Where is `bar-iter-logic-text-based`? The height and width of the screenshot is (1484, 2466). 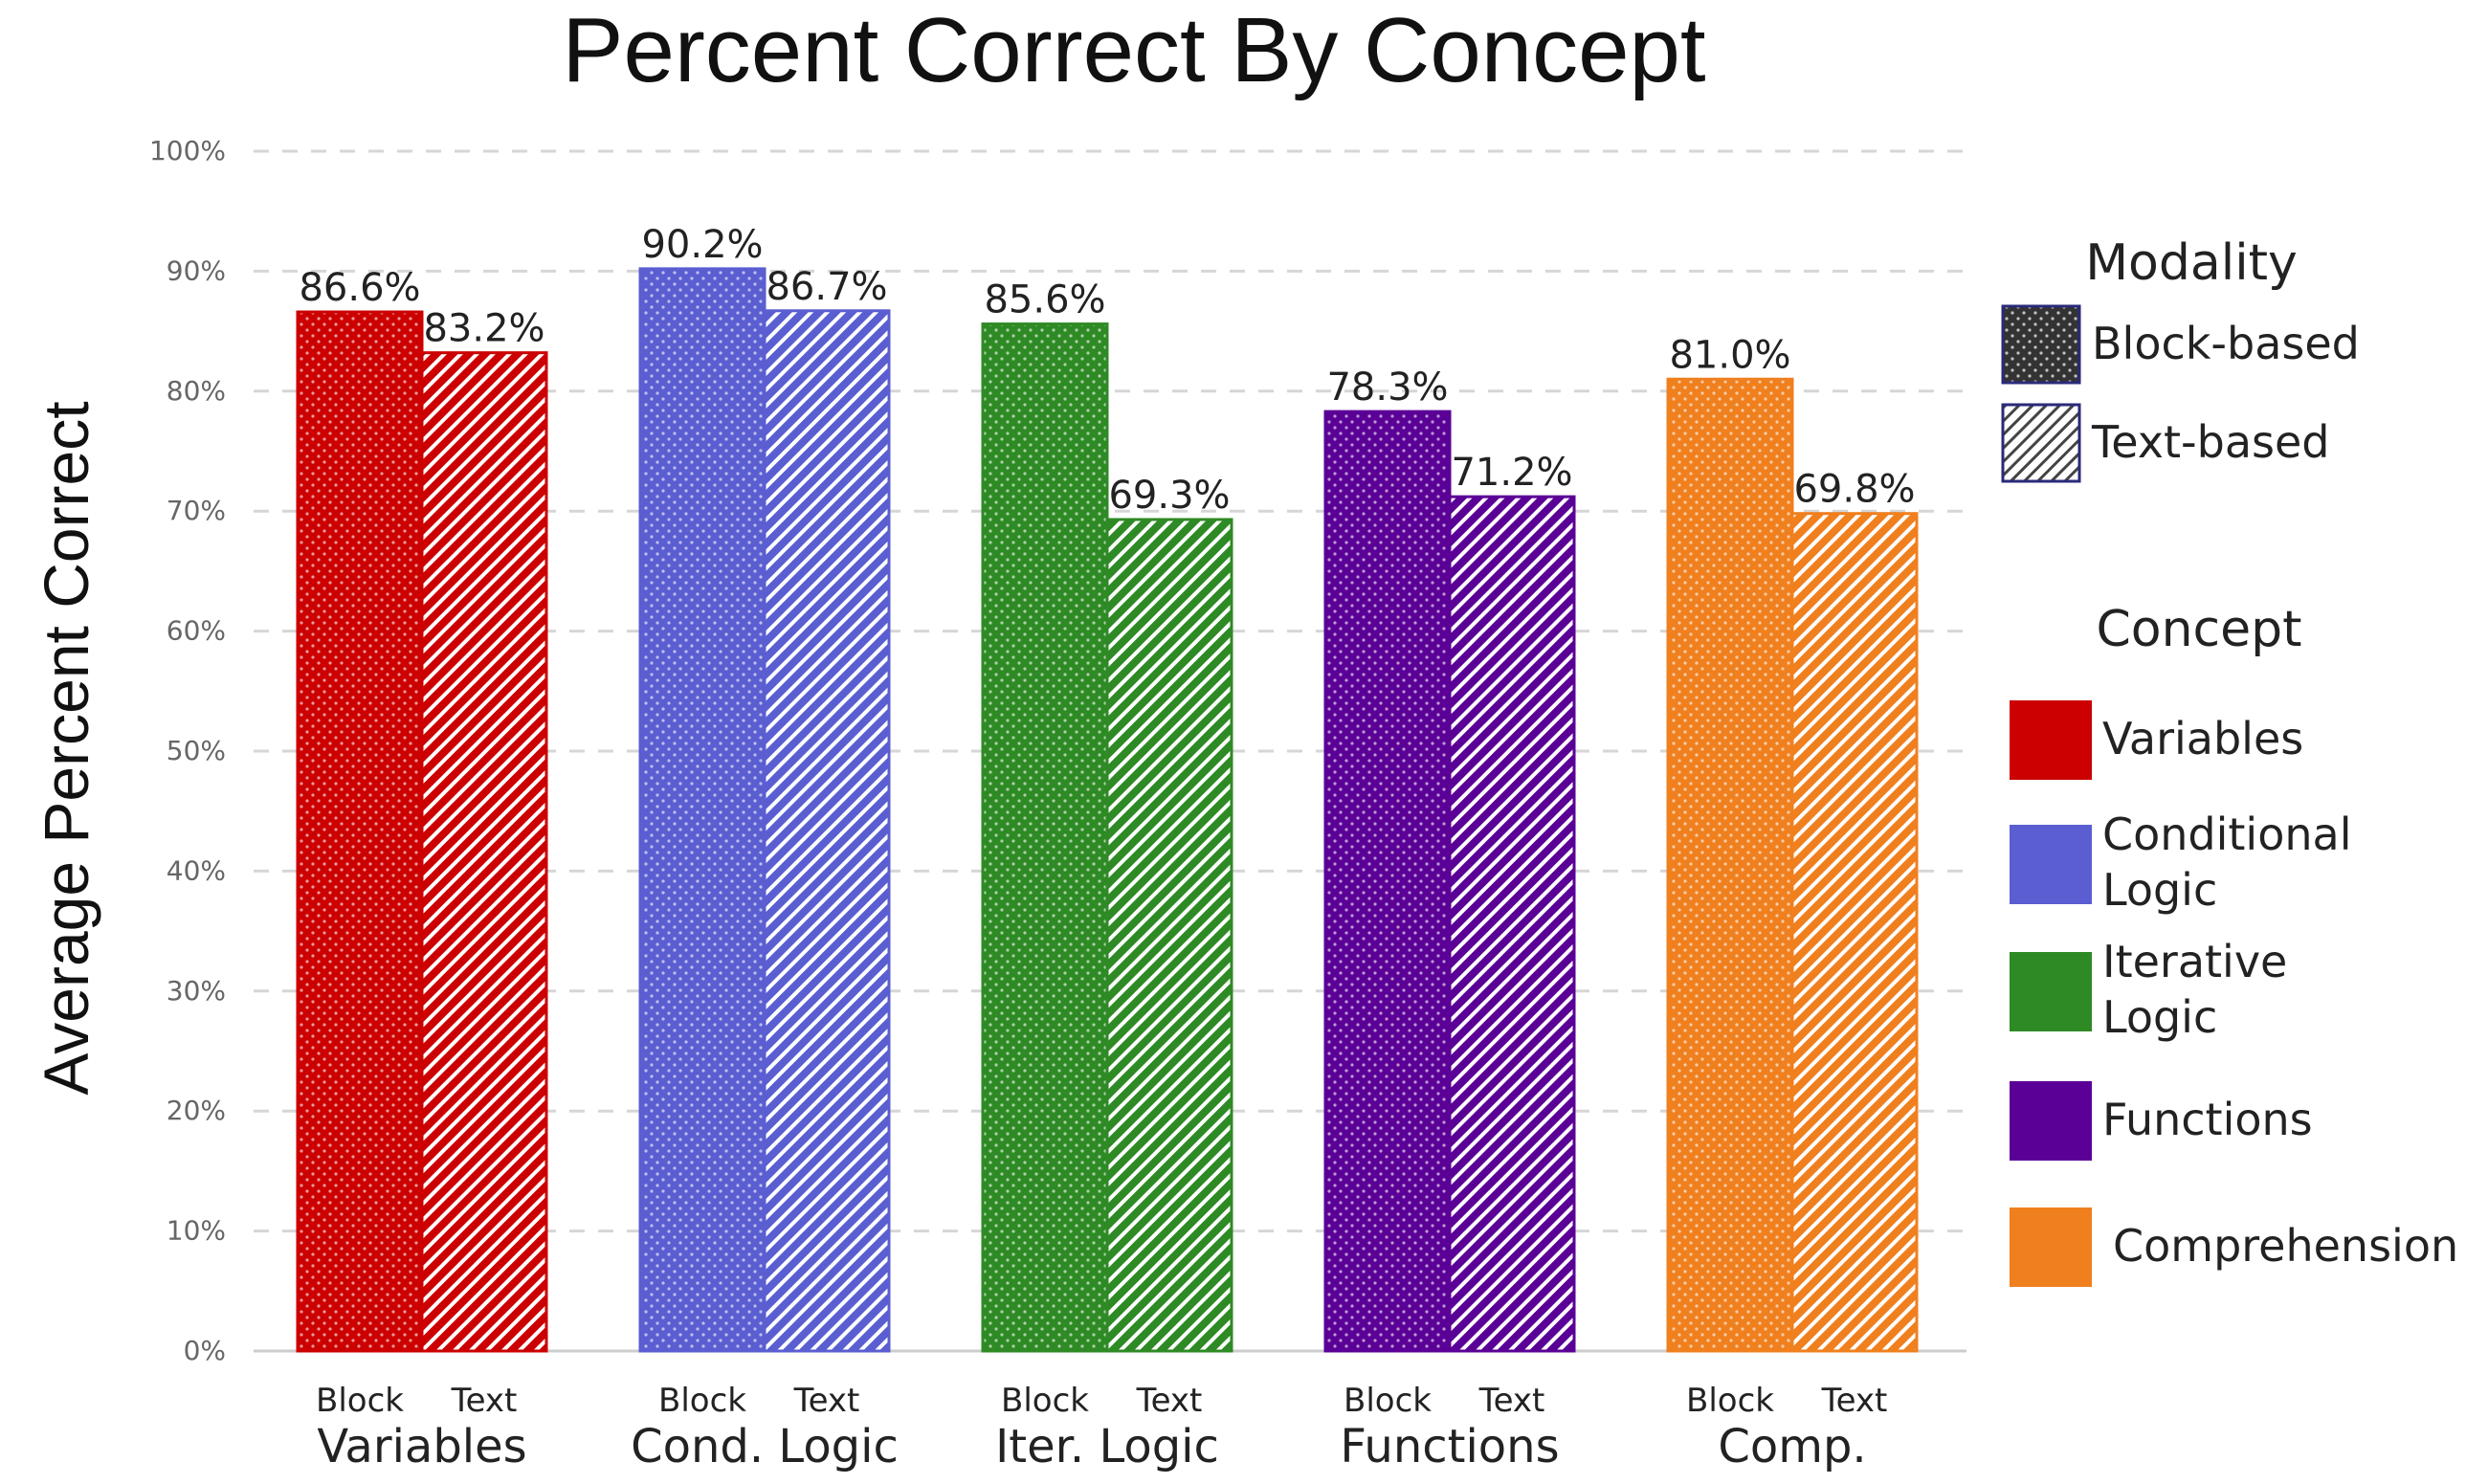
bar-iter-logic-text-based is located at coordinates (1169, 935).